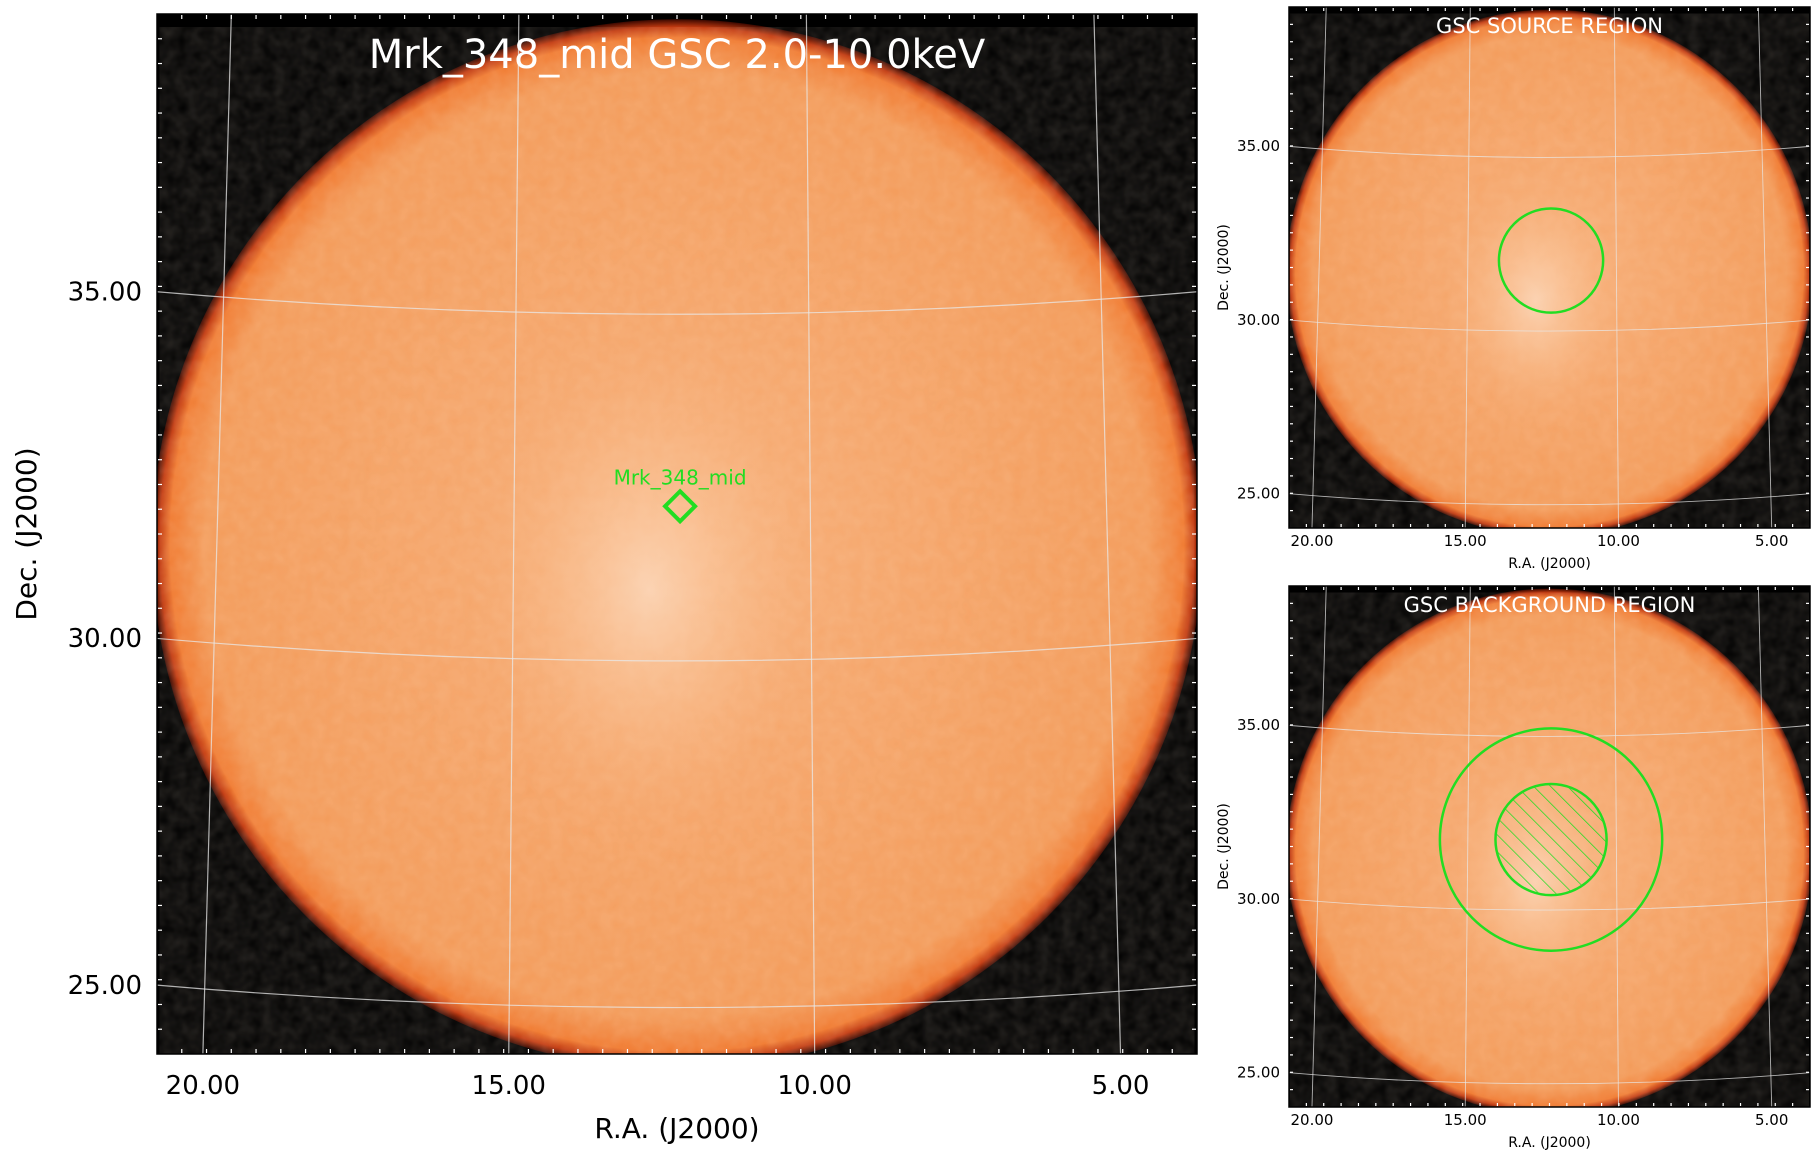 Image resolution: width=1815 pixels, height=1156 pixels. I want to click on source-diamond-marker, so click(680, 506).